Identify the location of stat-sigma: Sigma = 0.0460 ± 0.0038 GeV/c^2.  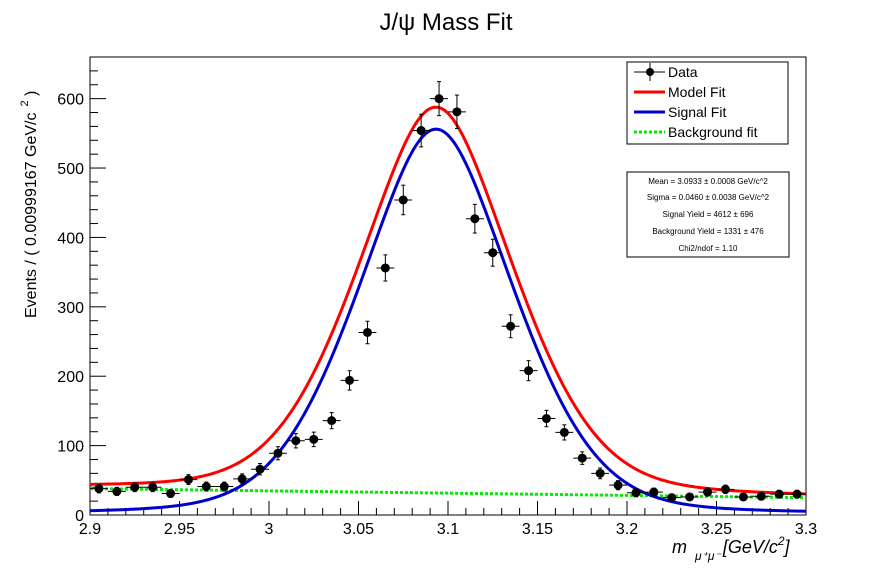
(708, 197).